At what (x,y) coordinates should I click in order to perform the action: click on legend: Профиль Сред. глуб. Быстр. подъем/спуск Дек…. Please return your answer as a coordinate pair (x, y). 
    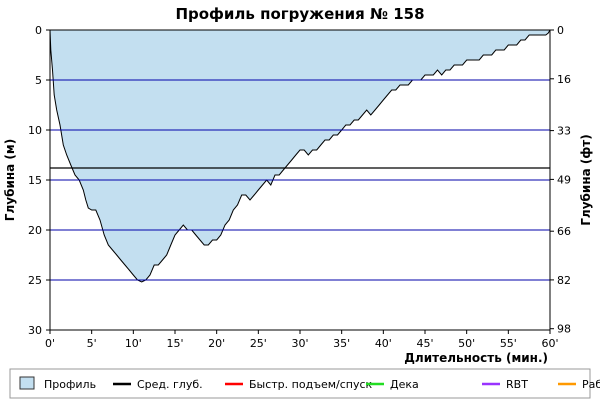
    Looking at the image, I should click on (304, 383).